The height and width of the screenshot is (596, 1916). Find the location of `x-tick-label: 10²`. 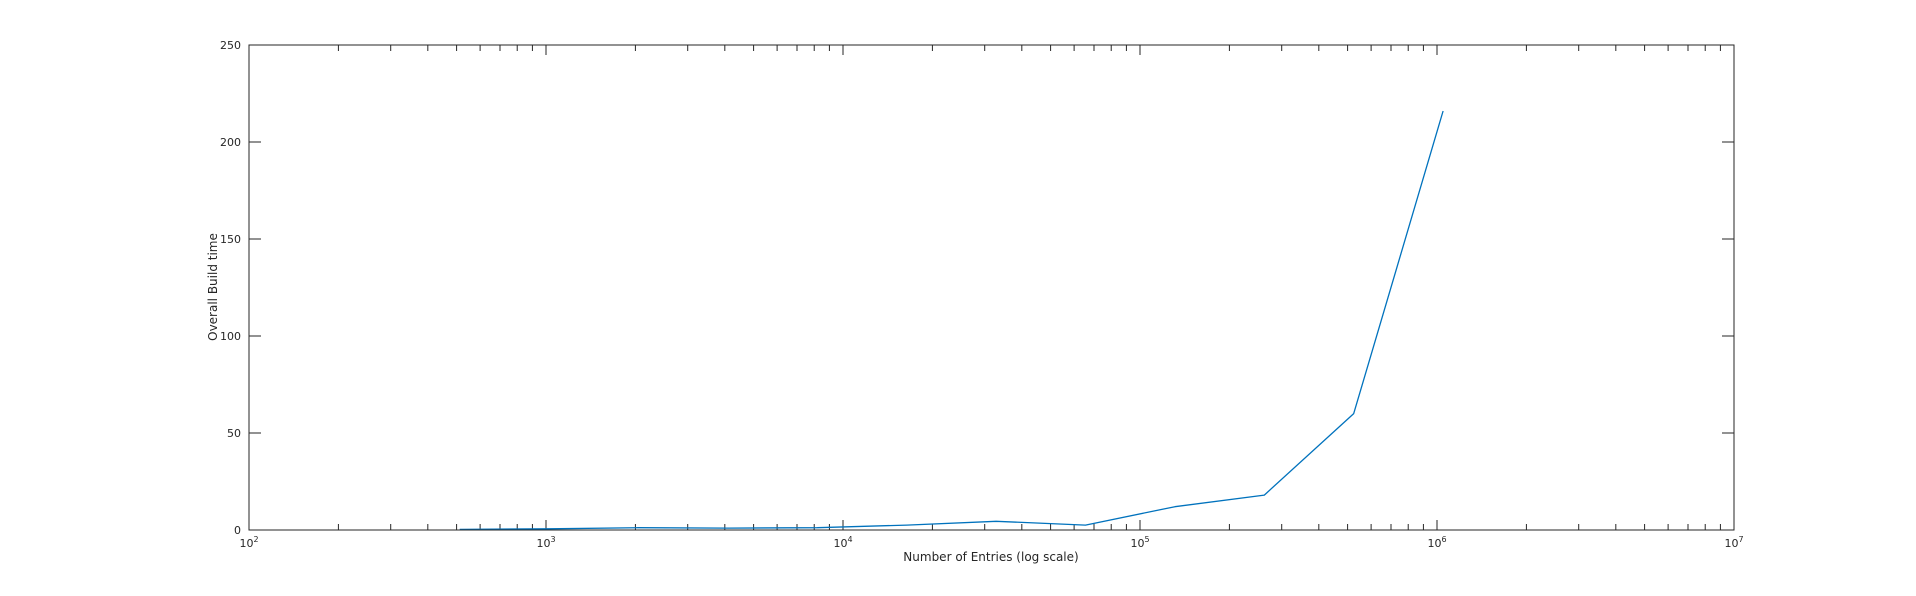

x-tick-label: 10² is located at coordinates (248, 542).